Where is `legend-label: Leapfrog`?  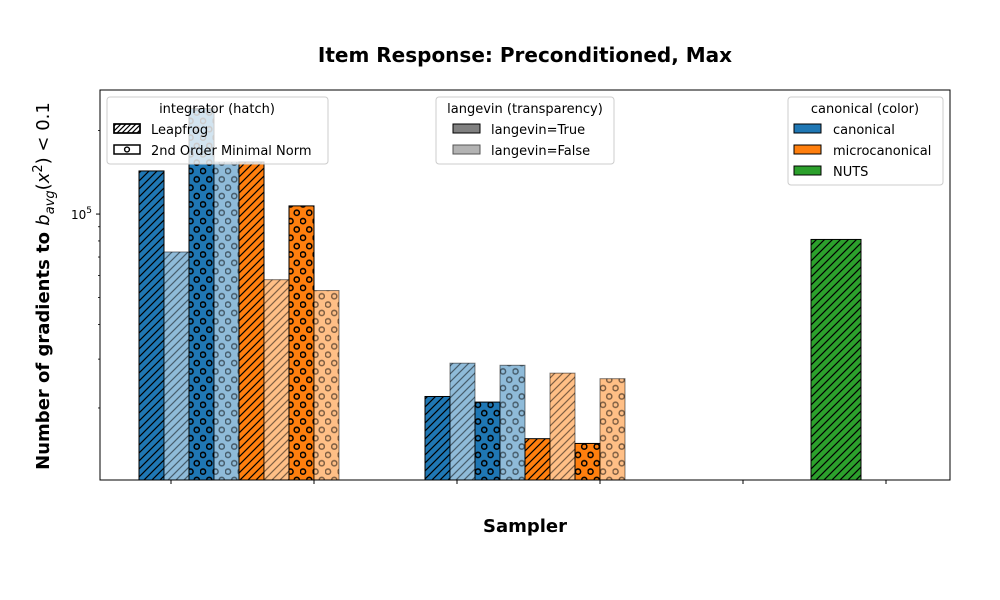
legend-label: Leapfrog is located at coordinates (179, 130).